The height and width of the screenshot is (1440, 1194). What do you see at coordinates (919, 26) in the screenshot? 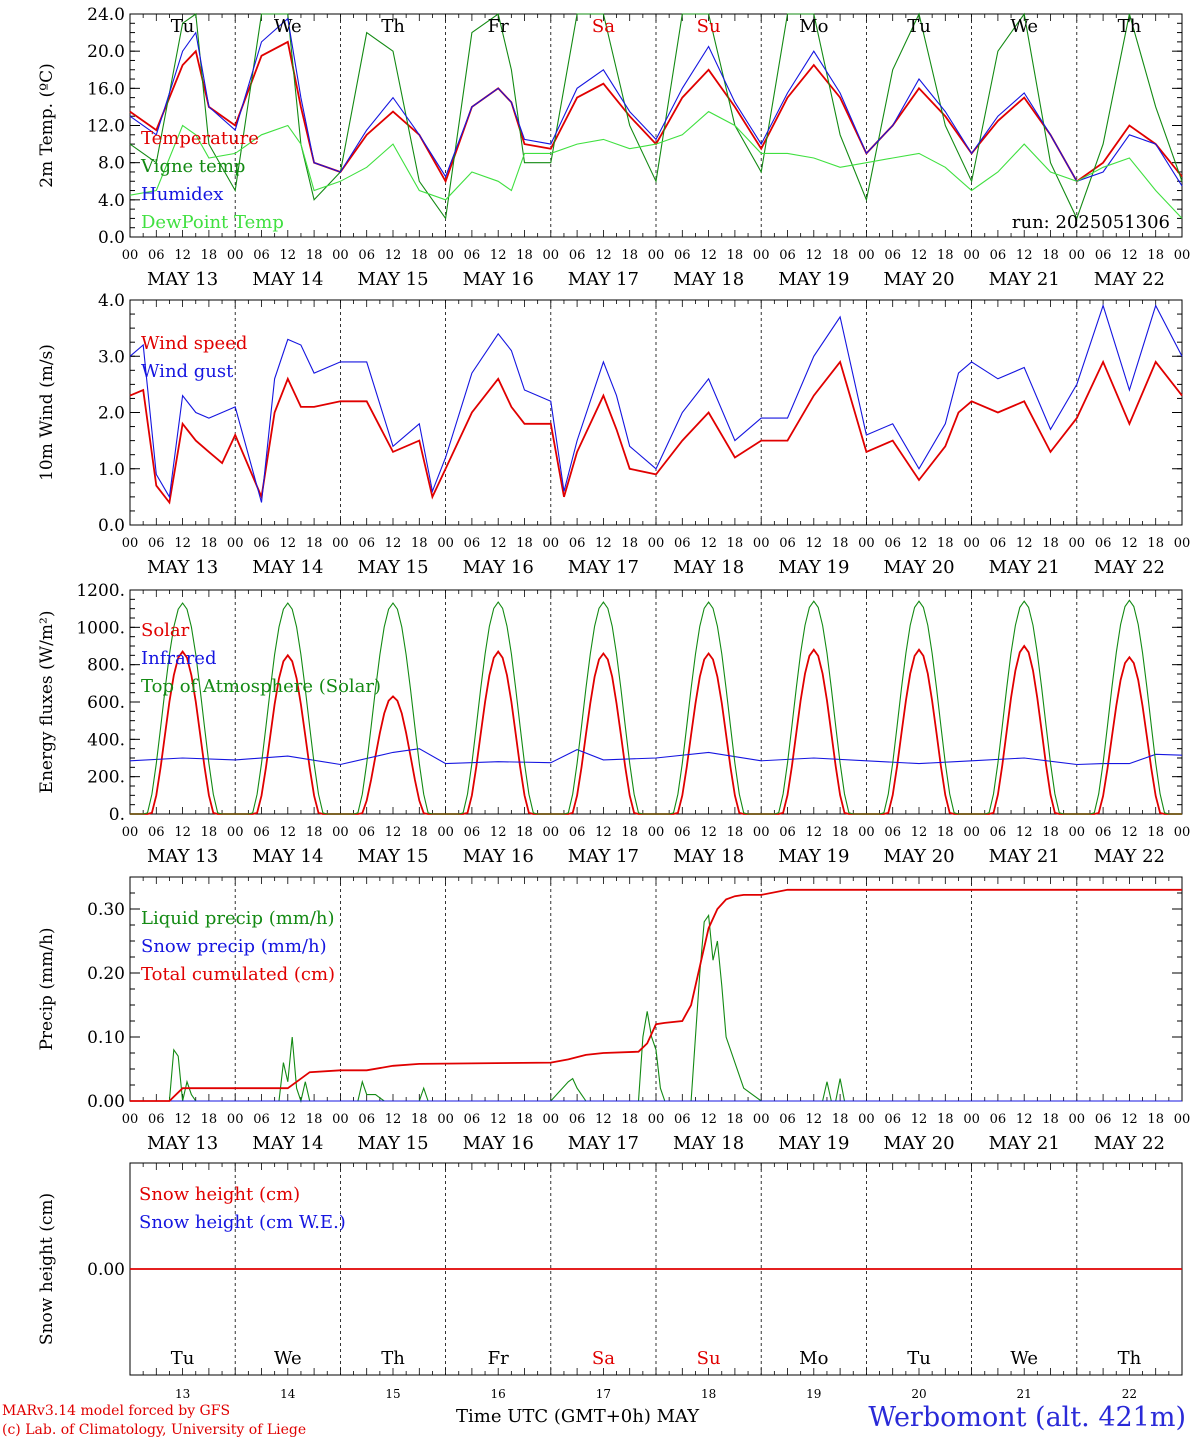
I see `weekday-label: Tu` at bounding box center [919, 26].